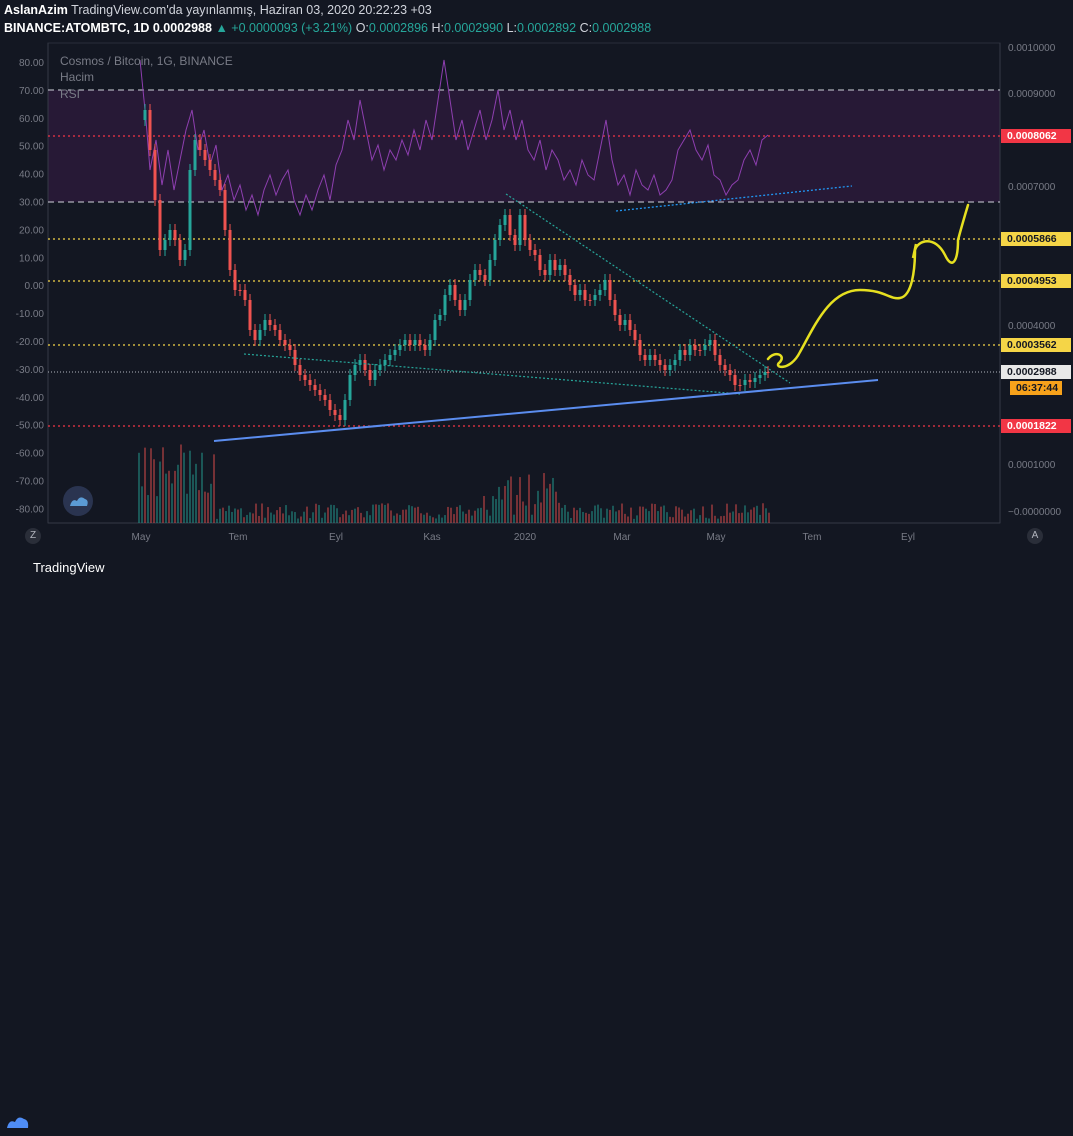  I want to click on footer-brand: TradingView, so click(69, 567).